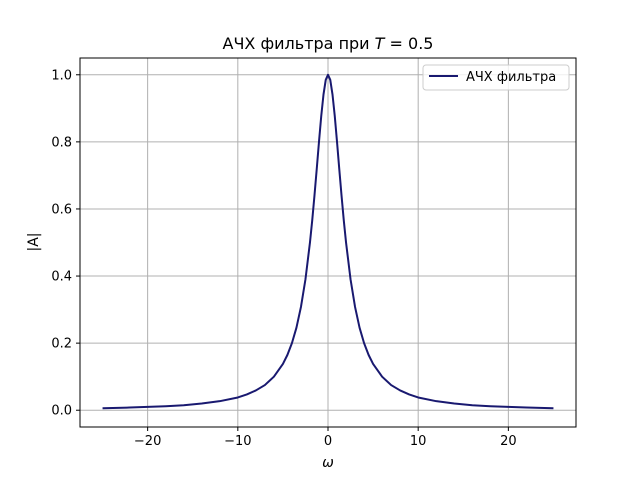  What do you see at coordinates (511, 77) in the screenshot?
I see `legend-label: АЧХ фильтра` at bounding box center [511, 77].